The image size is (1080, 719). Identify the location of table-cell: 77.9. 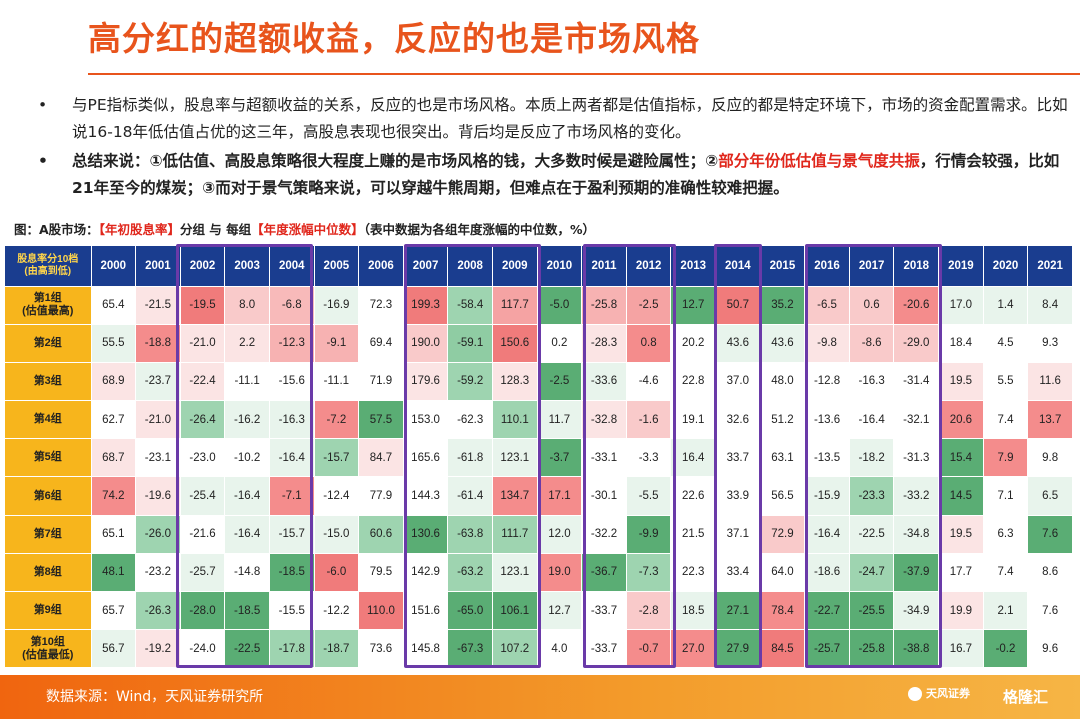
(381, 496).